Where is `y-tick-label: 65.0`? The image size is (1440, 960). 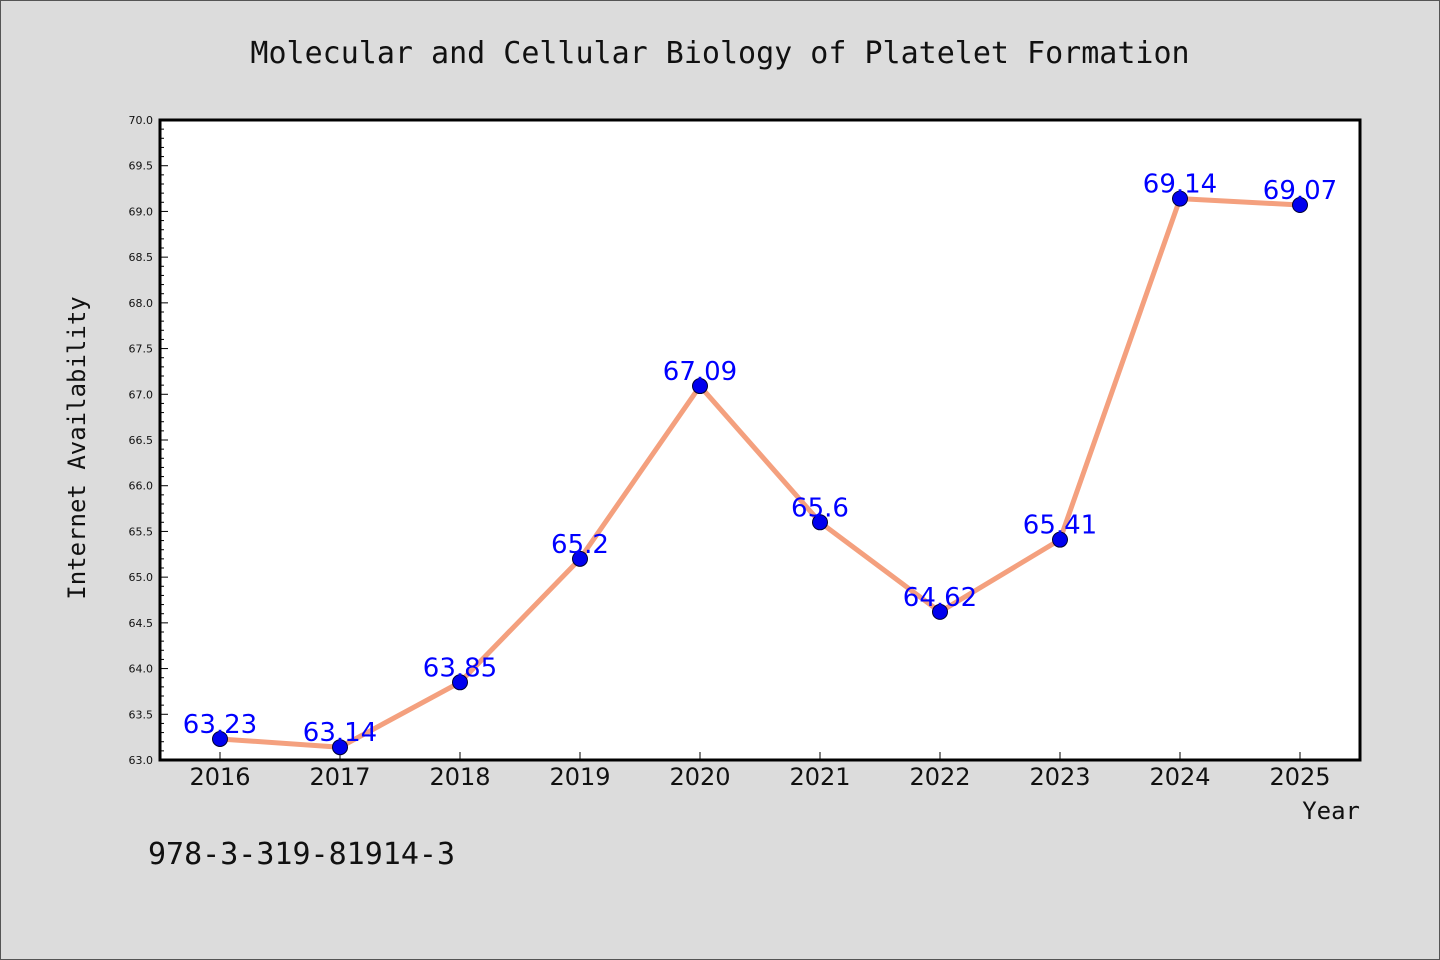 y-tick-label: 65.0 is located at coordinates (141, 577).